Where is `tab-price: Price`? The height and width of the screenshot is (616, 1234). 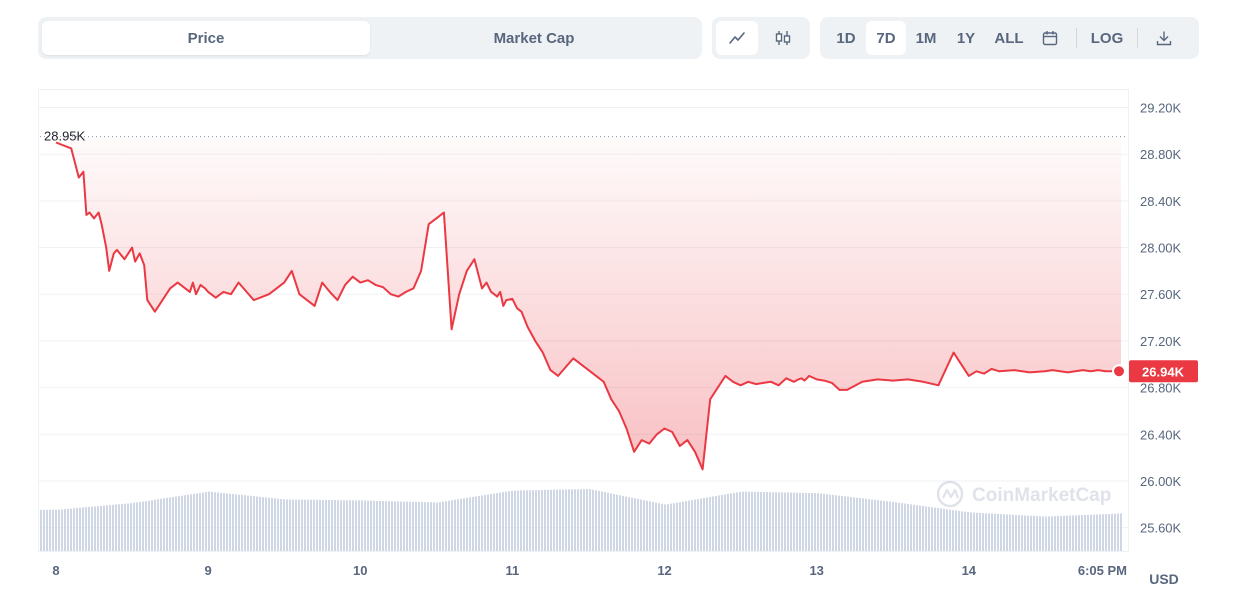
tab-price: Price is located at coordinates (206, 38).